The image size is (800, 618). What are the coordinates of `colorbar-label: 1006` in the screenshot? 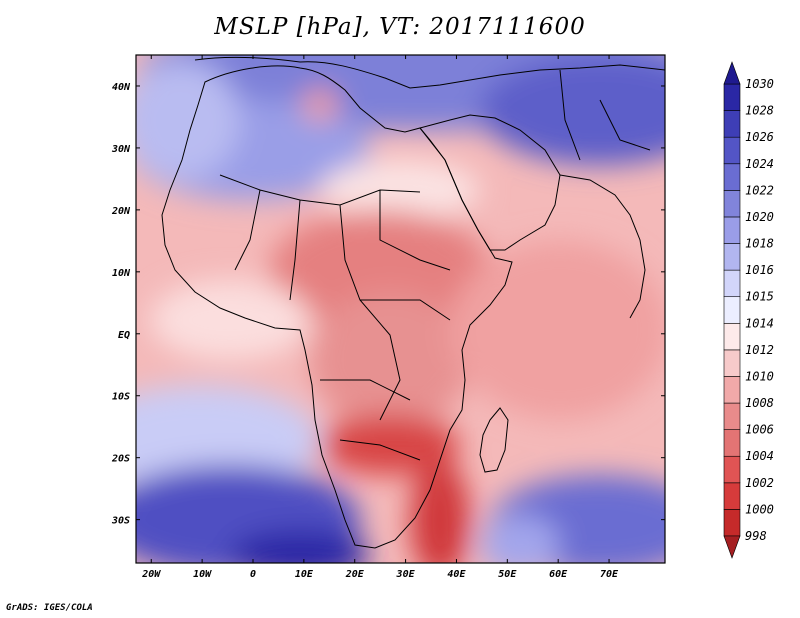 It's located at (759, 430).